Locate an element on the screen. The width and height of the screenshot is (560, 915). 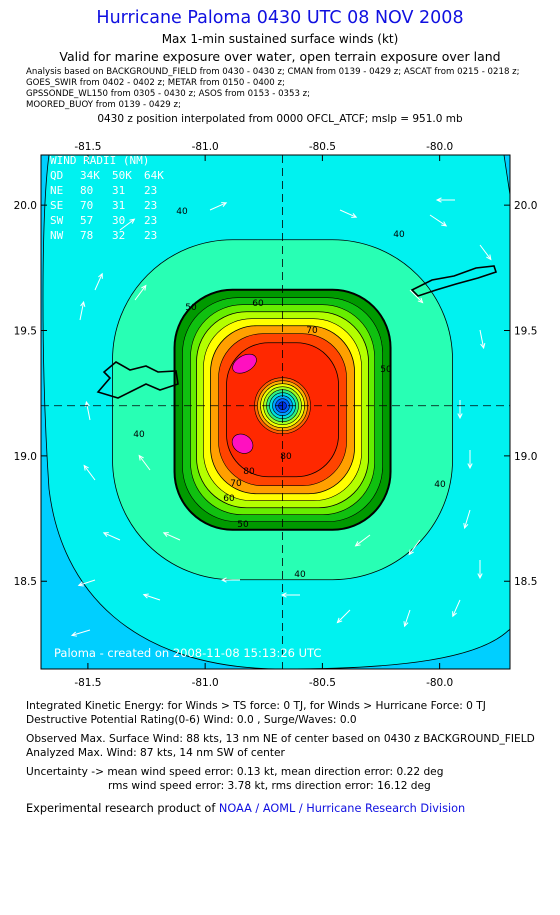
credit-prefix: Experimental research product of is located at coordinates (122, 808).